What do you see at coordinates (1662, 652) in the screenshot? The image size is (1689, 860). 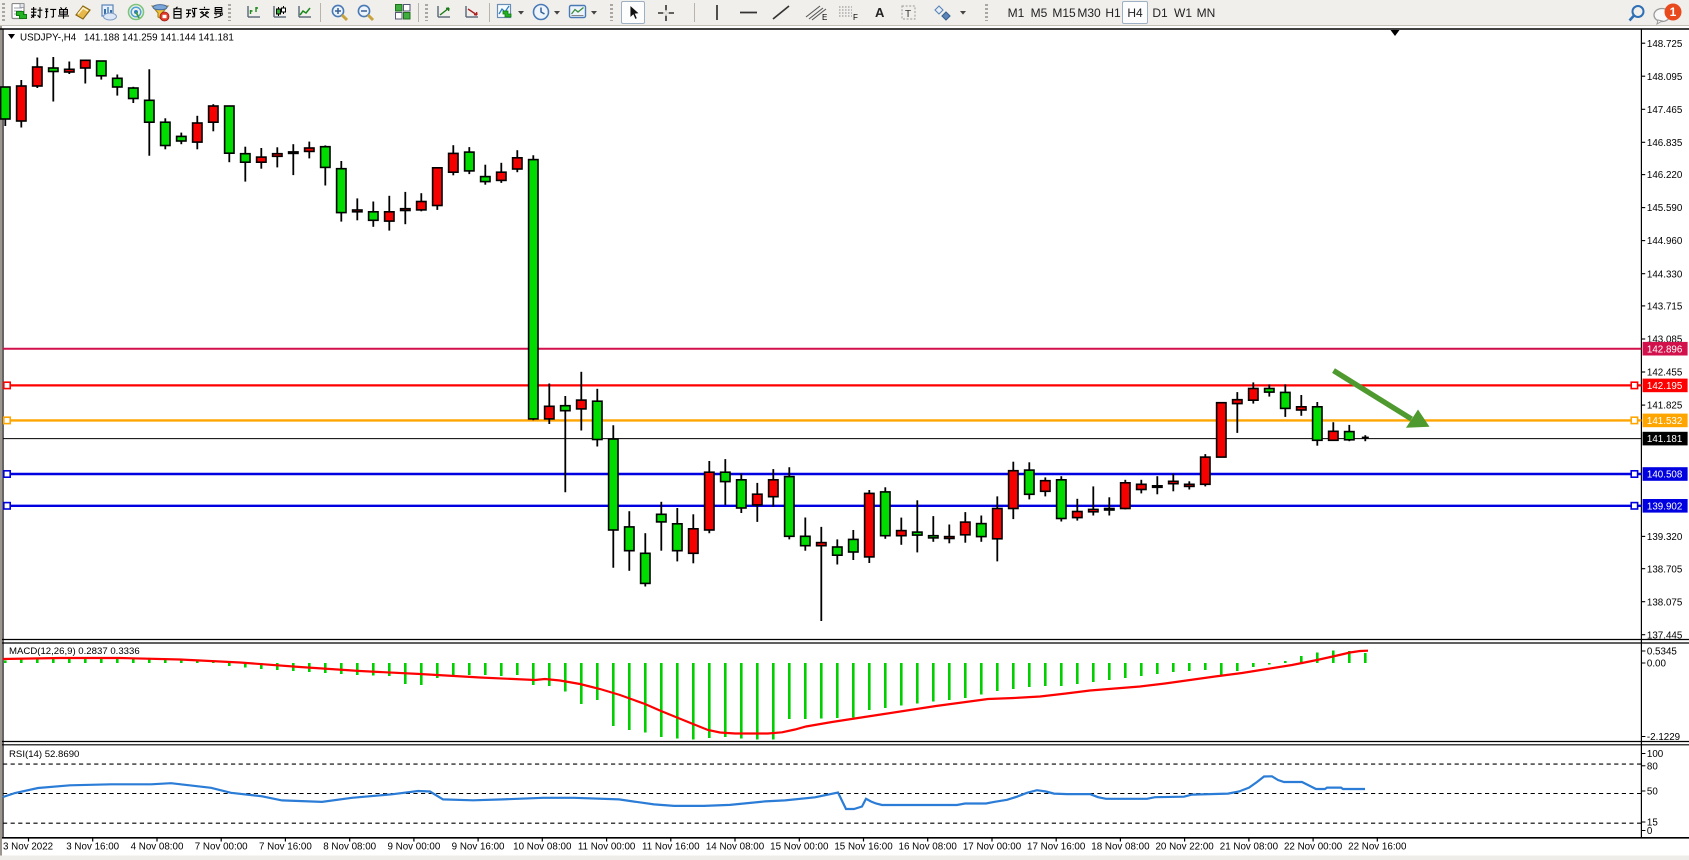 I see `svg-text: 0.5345` at bounding box center [1662, 652].